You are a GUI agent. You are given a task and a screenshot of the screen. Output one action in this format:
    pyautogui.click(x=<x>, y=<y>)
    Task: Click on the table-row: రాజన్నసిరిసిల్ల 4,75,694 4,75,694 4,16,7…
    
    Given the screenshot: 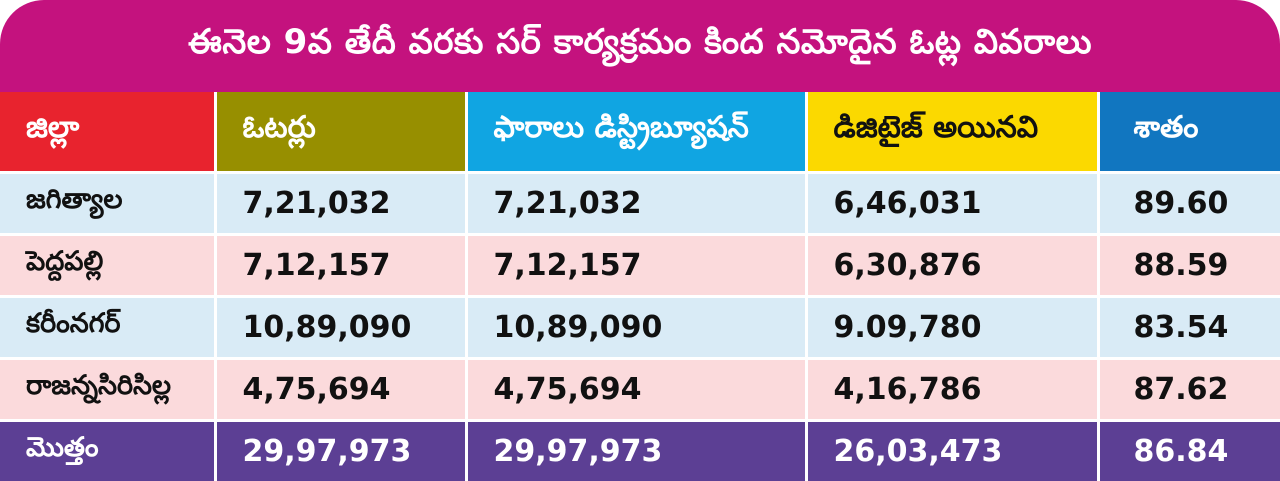 What is the action you would take?
    pyautogui.click(x=640, y=390)
    